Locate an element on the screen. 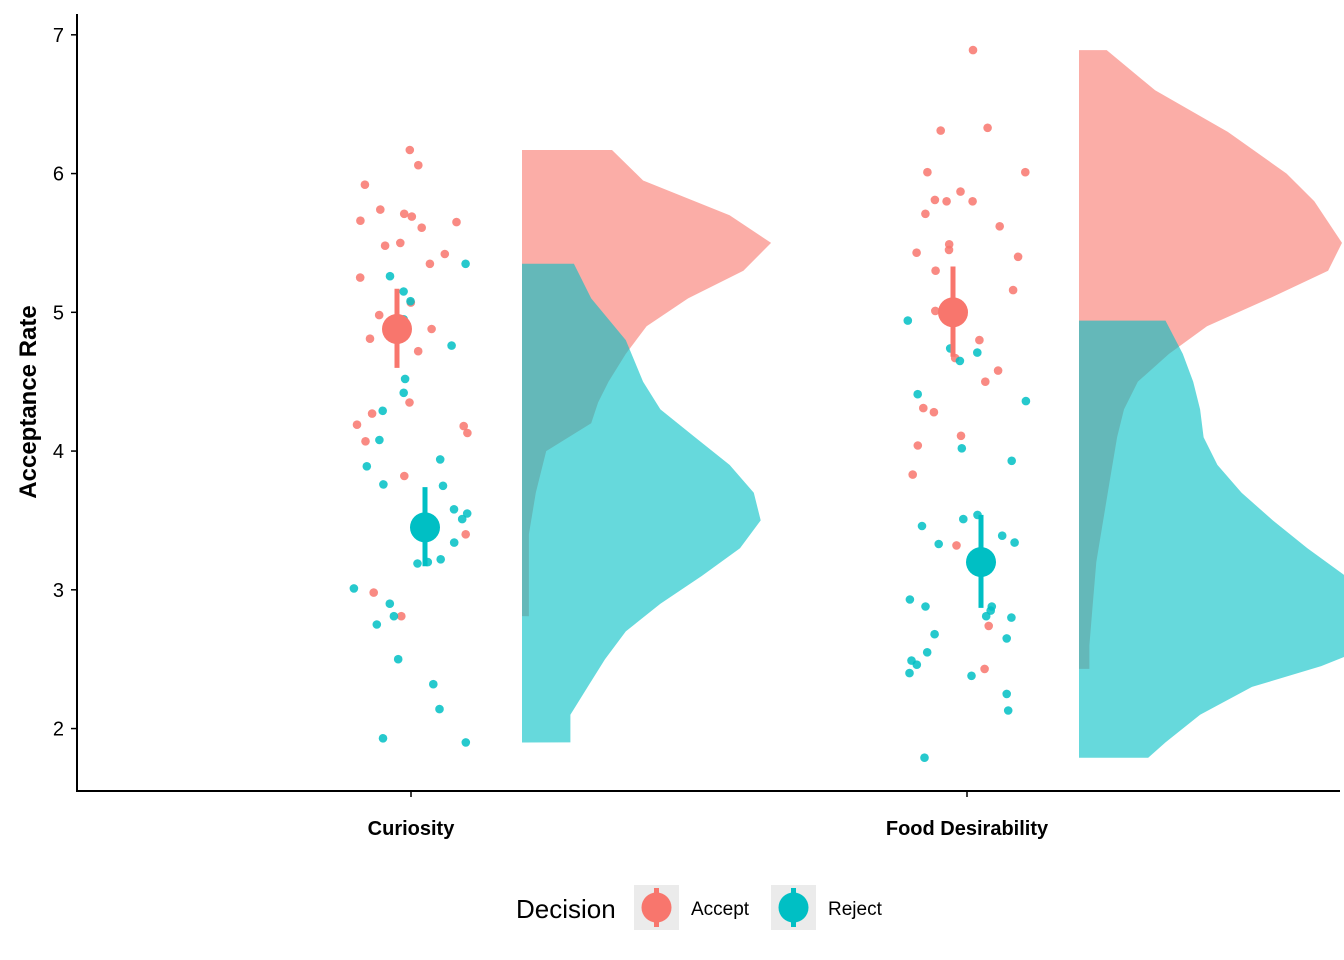 This screenshot has height=960, width=1344. x-tick-label-curiosity: Curiosity is located at coordinates (412, 829).